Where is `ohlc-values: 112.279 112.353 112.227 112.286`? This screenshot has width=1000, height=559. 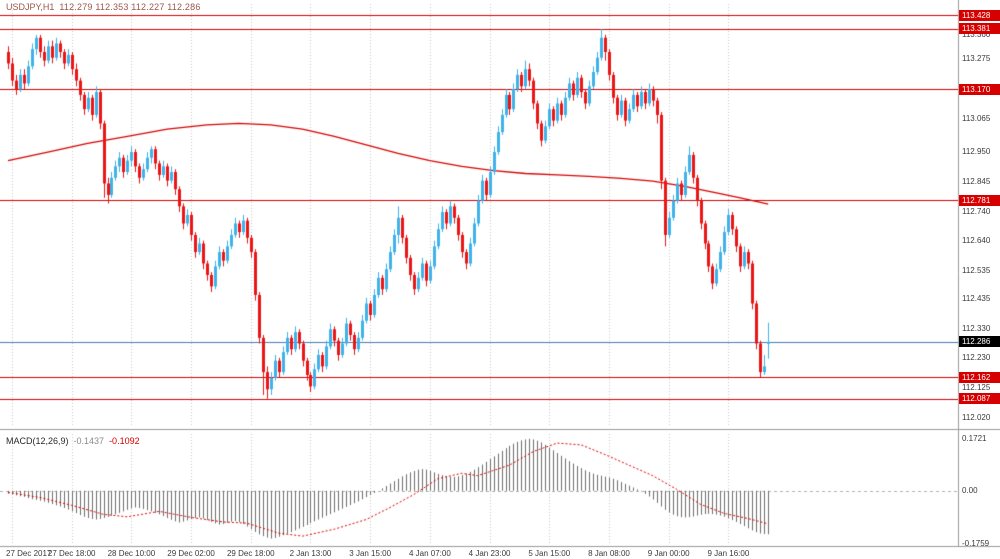
ohlc-values: 112.279 112.353 112.227 112.286 is located at coordinates (130, 7).